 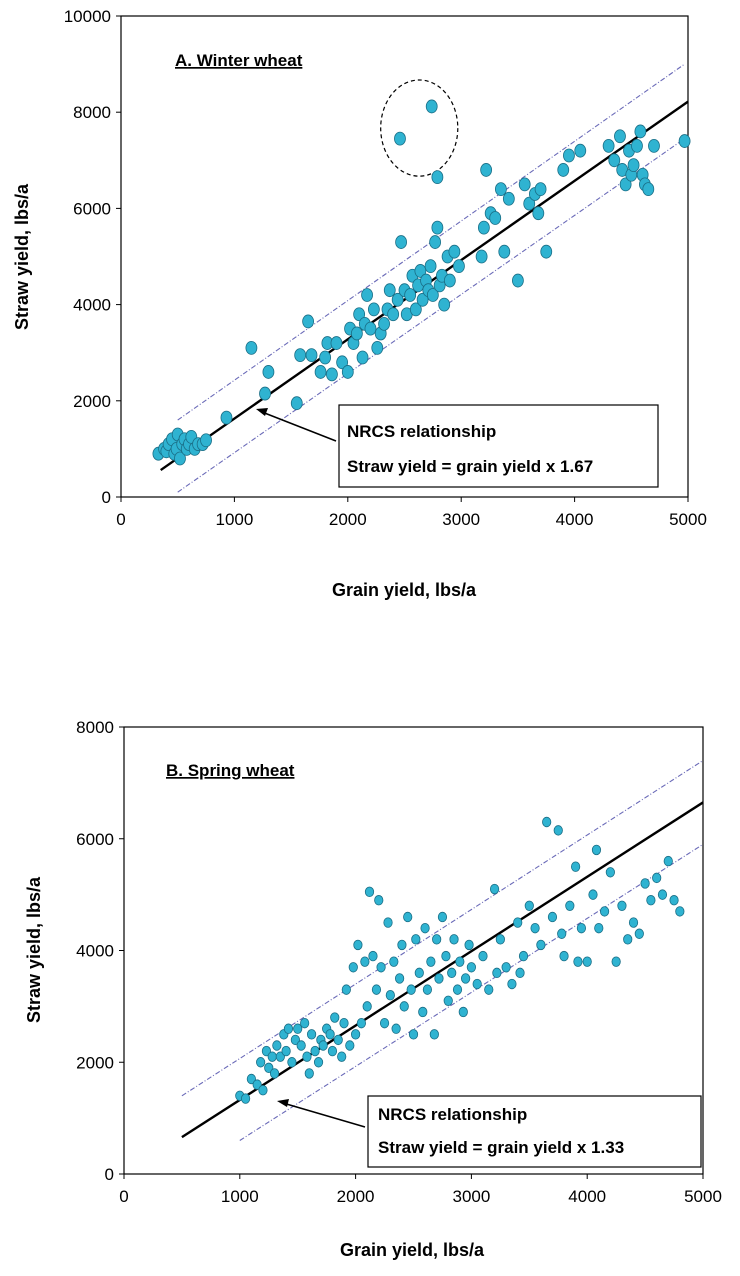 I want to click on annotation-line-2: Straw yield = grain yield x 1.33, so click(x=501, y=1147).